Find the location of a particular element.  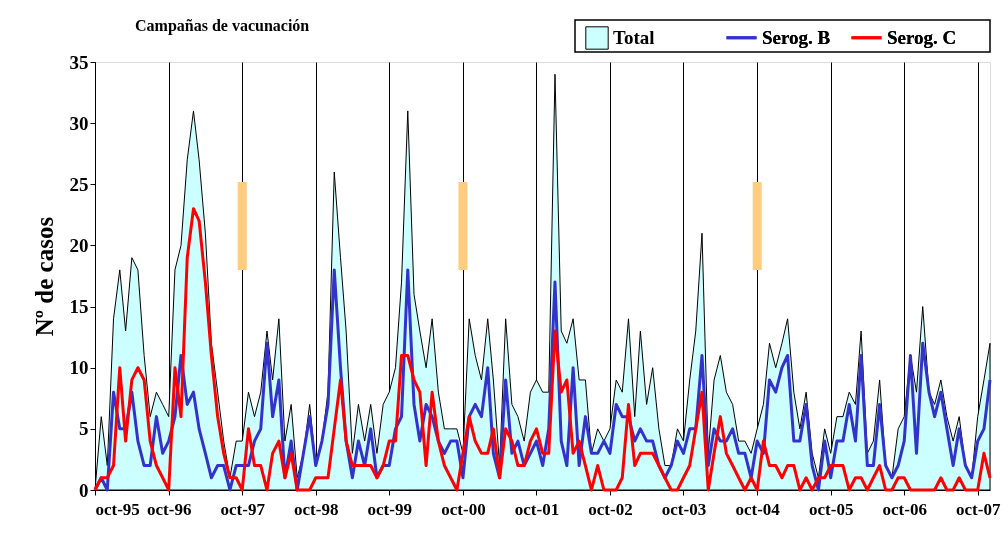

x-tick-label: oct-05 is located at coordinates (831, 509).